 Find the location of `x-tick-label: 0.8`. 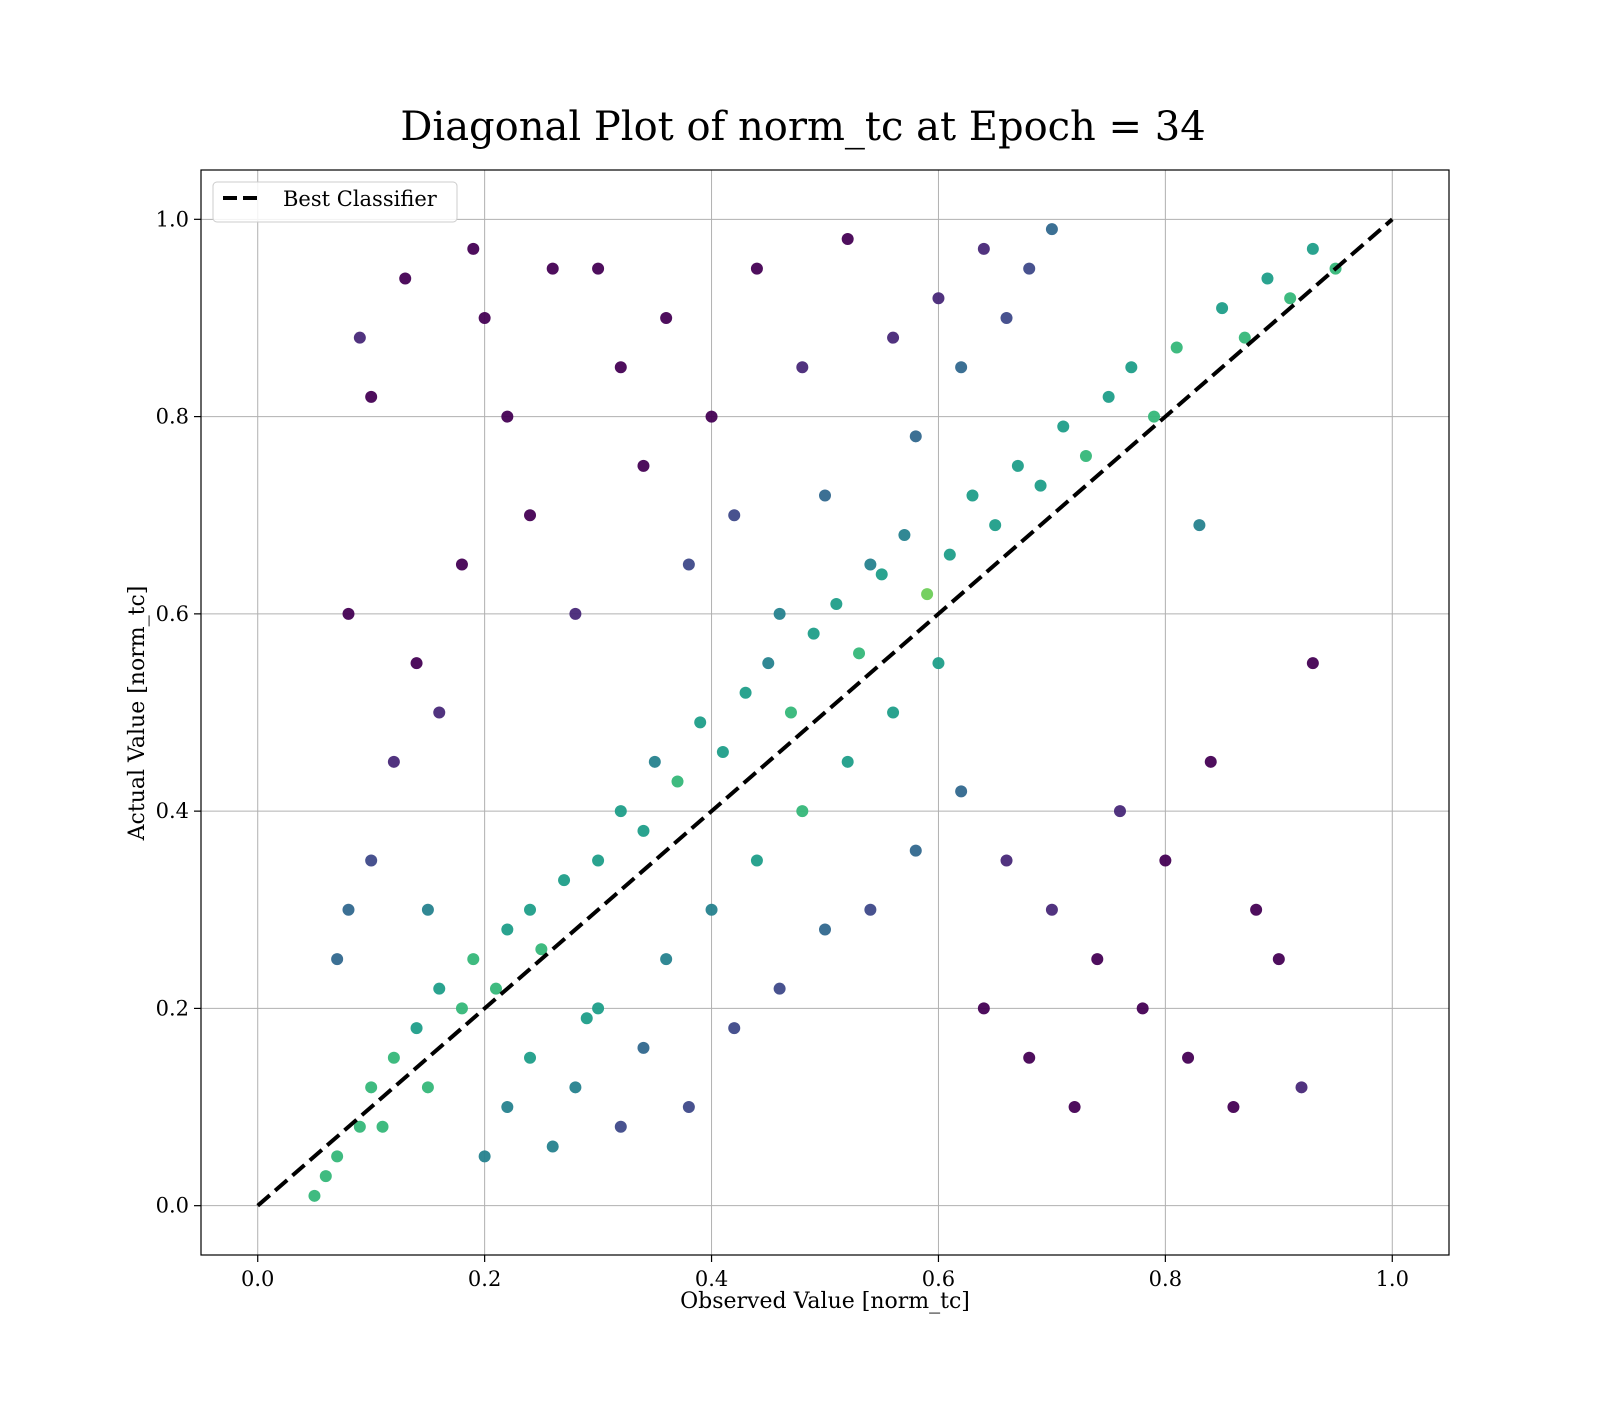

x-tick-label: 0.8 is located at coordinates (1165, 1279).